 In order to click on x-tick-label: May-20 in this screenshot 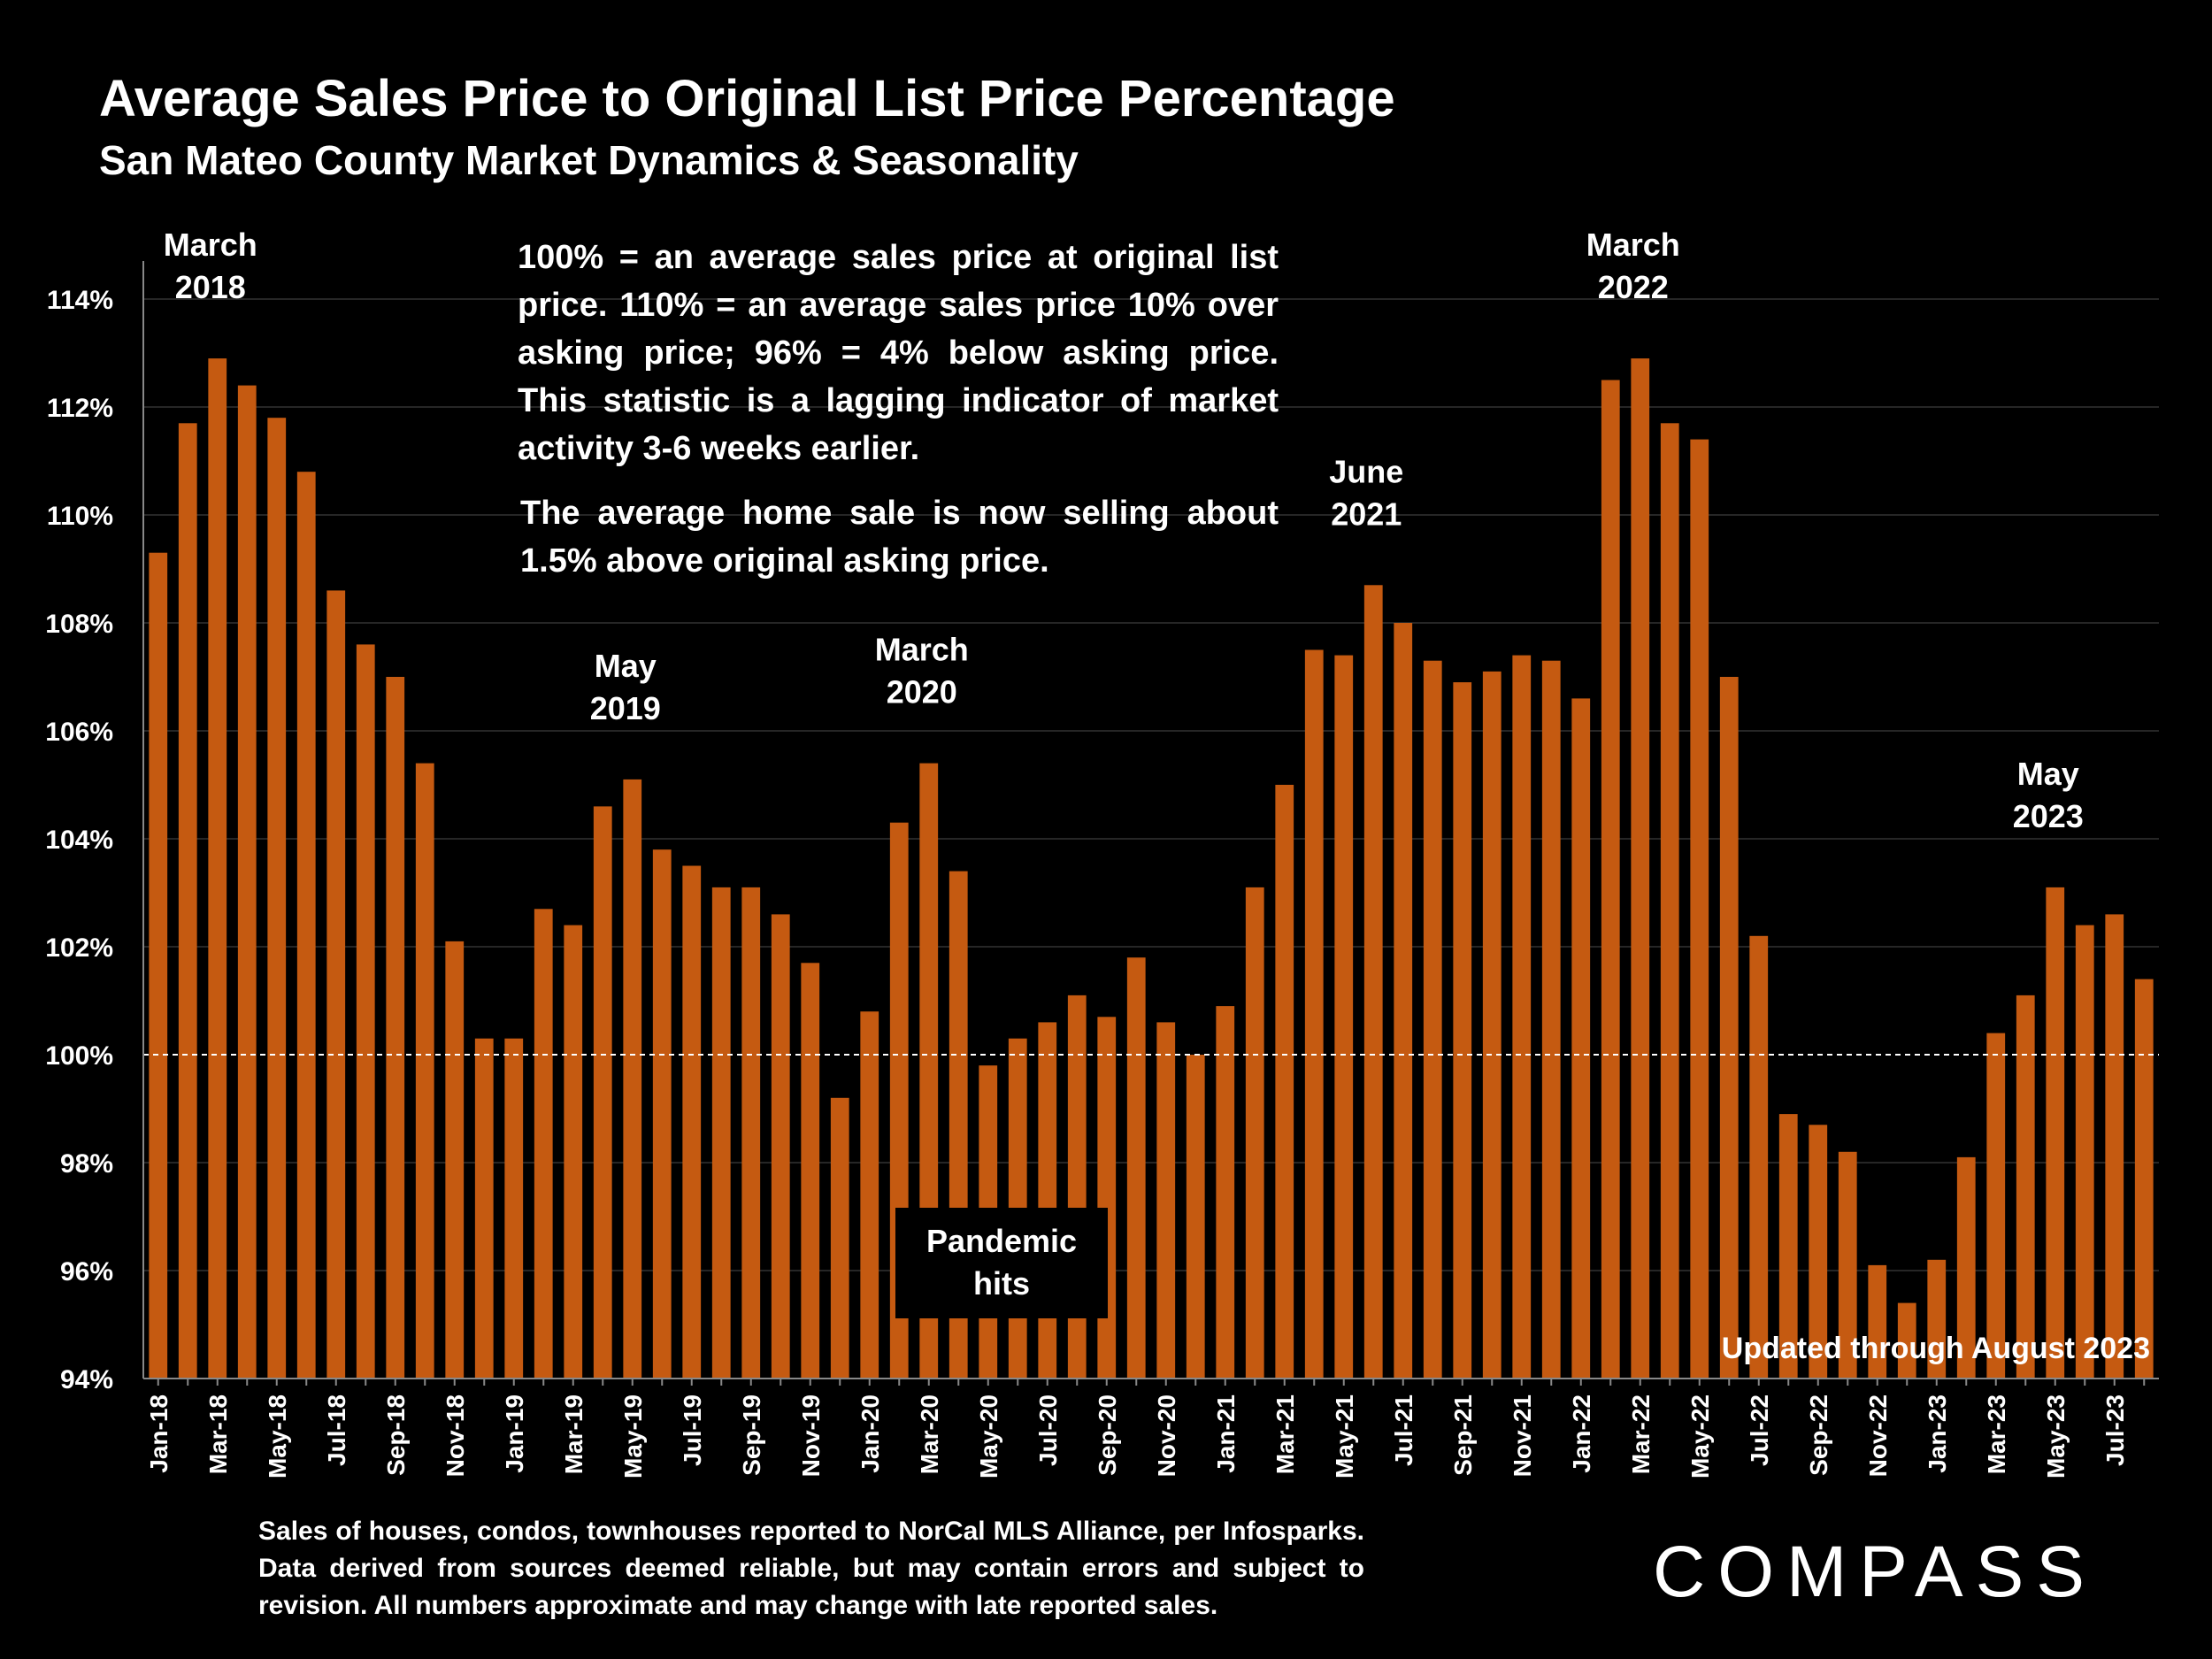, I will do `click(989, 1437)`.